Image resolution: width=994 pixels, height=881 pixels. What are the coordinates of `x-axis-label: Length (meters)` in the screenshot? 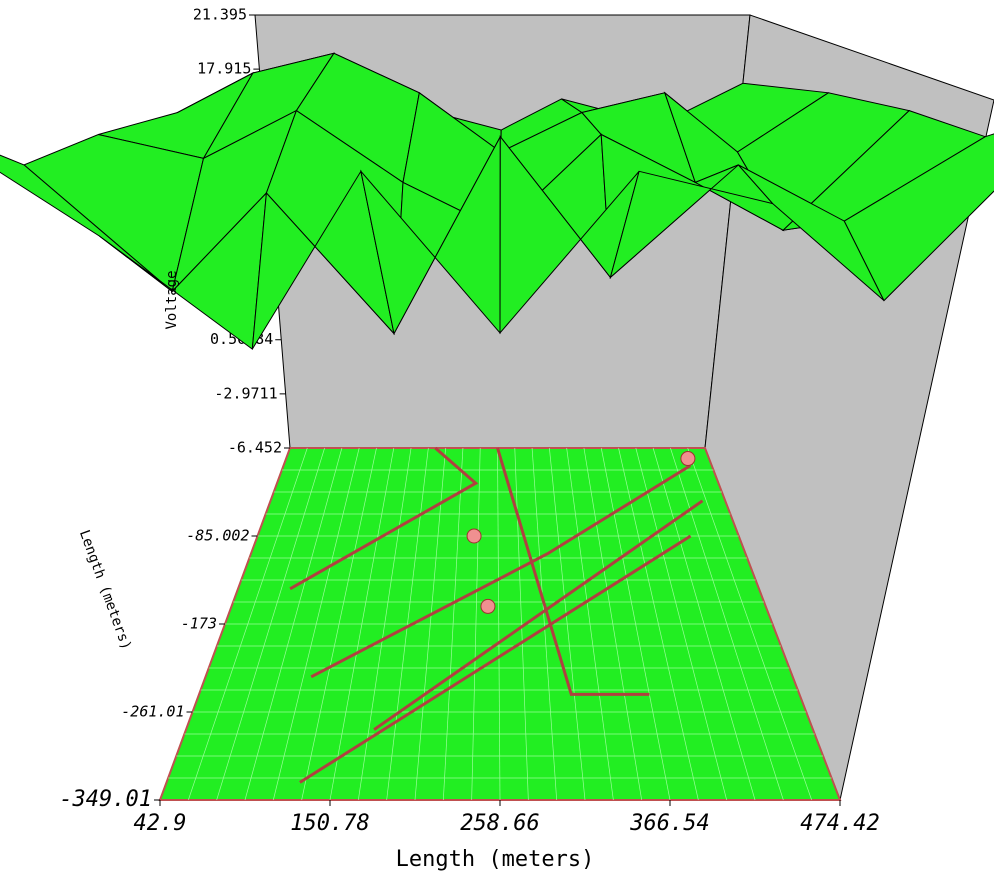 It's located at (495, 859).